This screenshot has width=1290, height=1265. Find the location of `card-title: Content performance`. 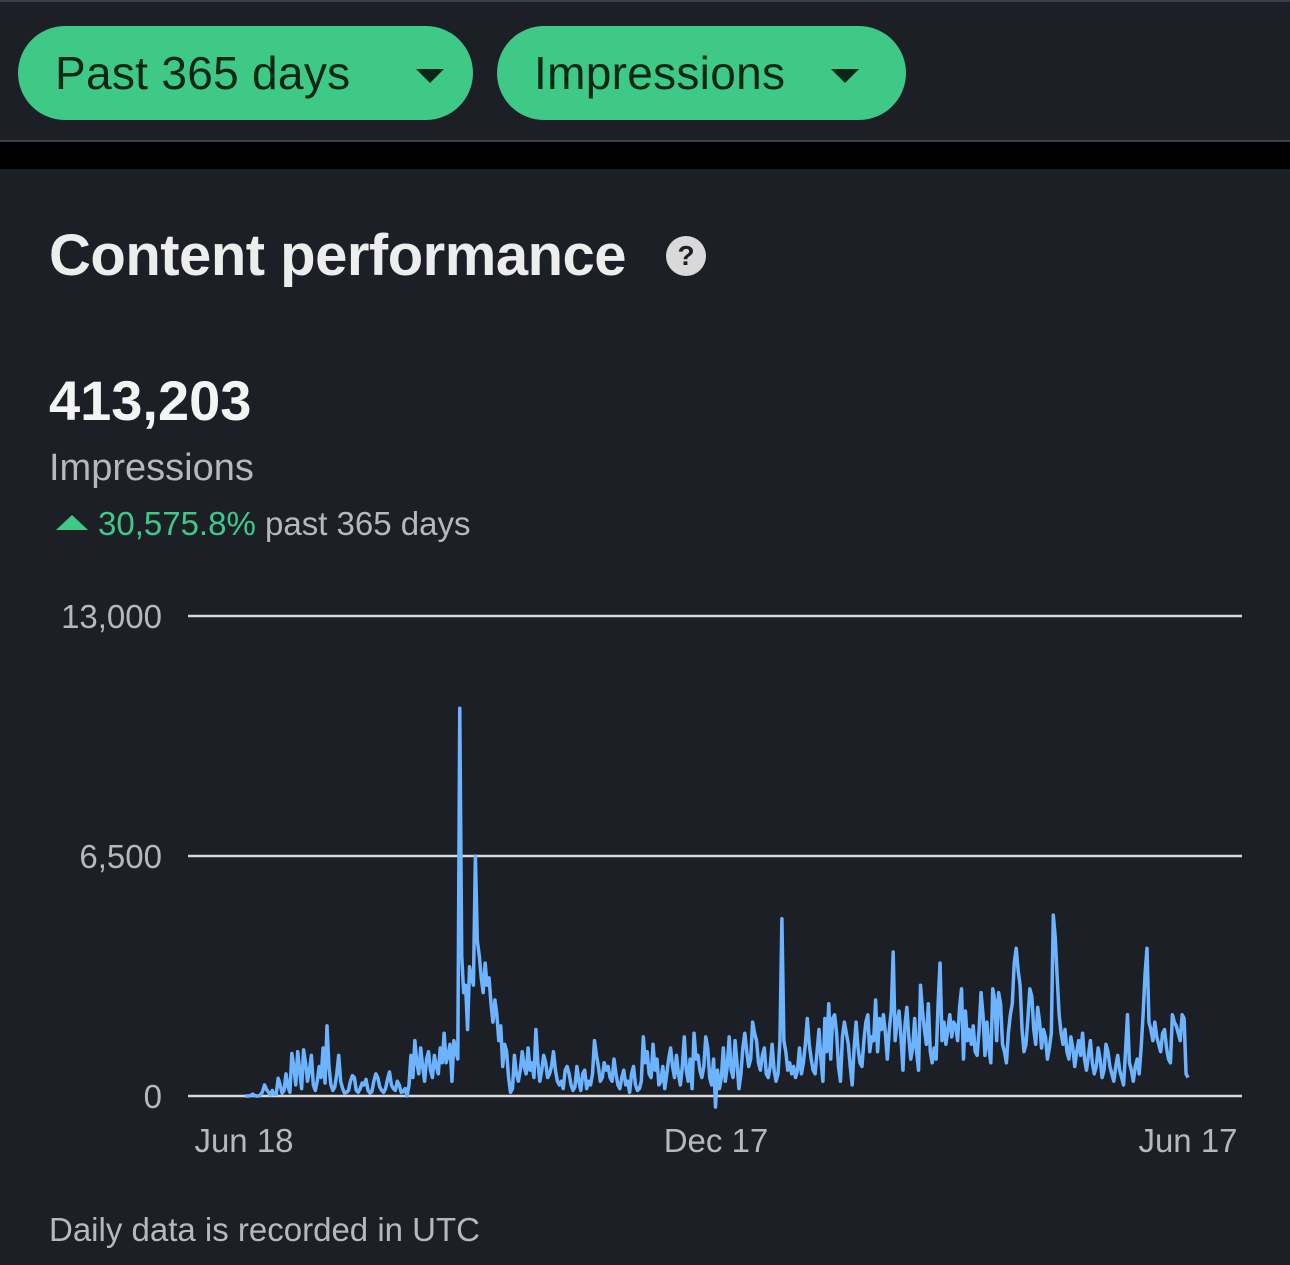

card-title: Content performance is located at coordinates (338, 255).